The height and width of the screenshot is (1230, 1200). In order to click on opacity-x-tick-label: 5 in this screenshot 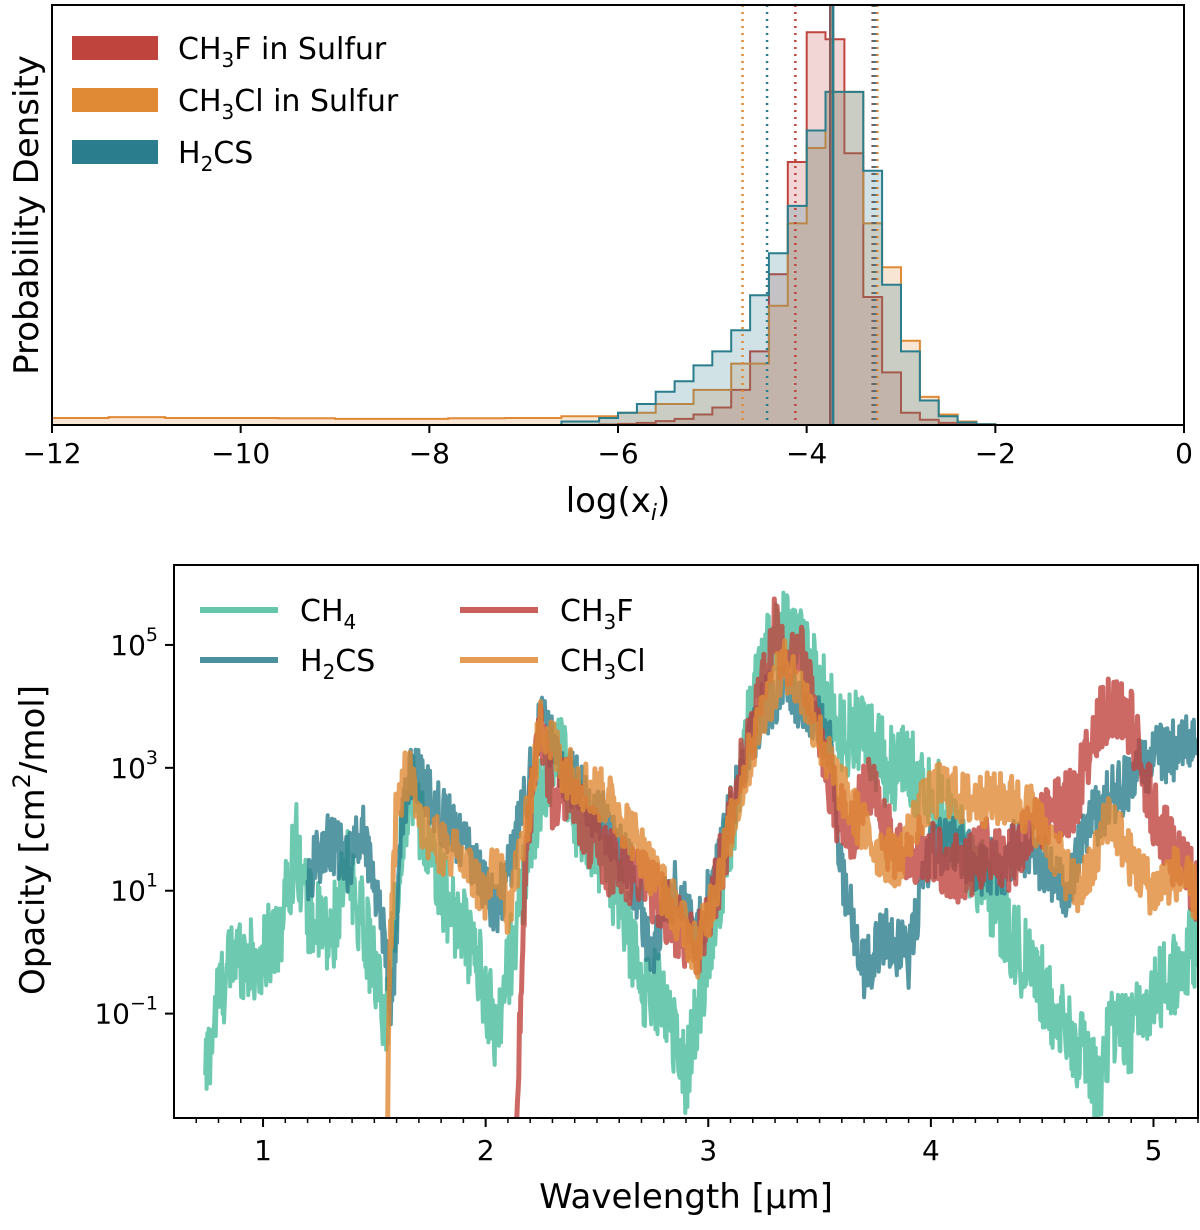, I will do `click(1154, 1150)`.